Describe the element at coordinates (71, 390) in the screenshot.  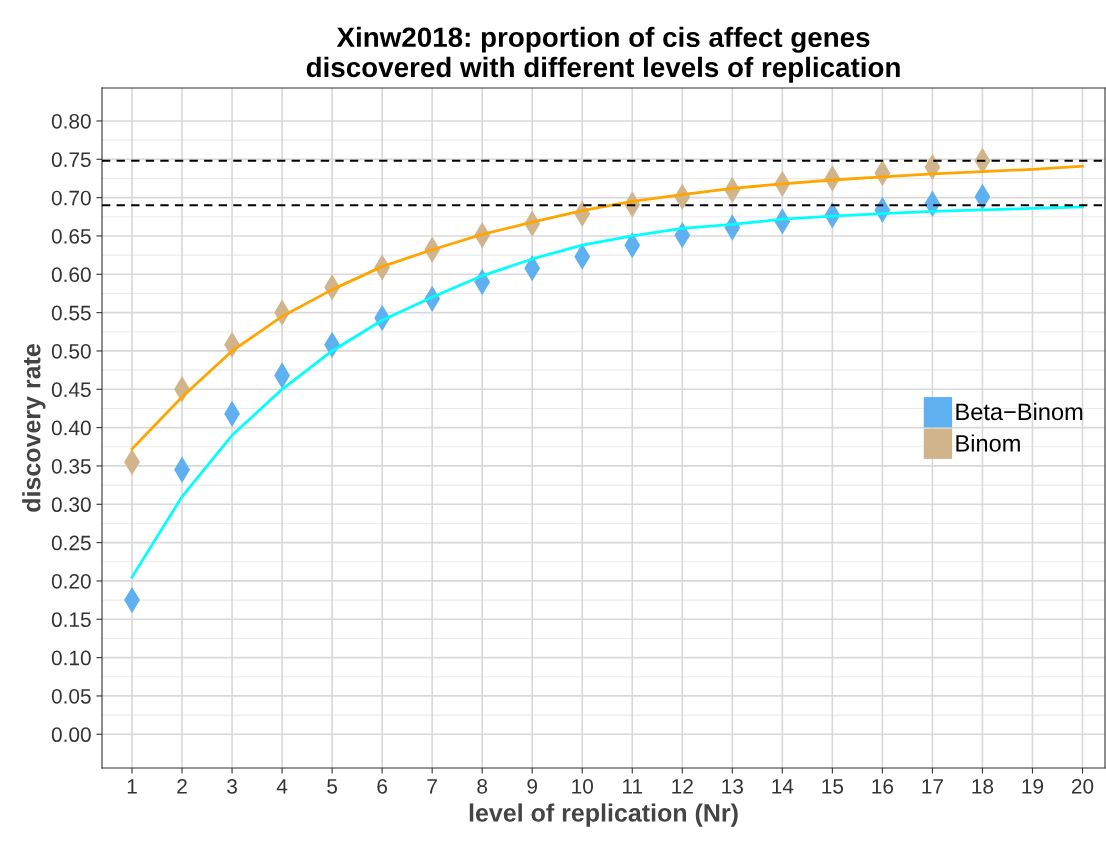
I see `y-tick-label: 0.45` at that location.